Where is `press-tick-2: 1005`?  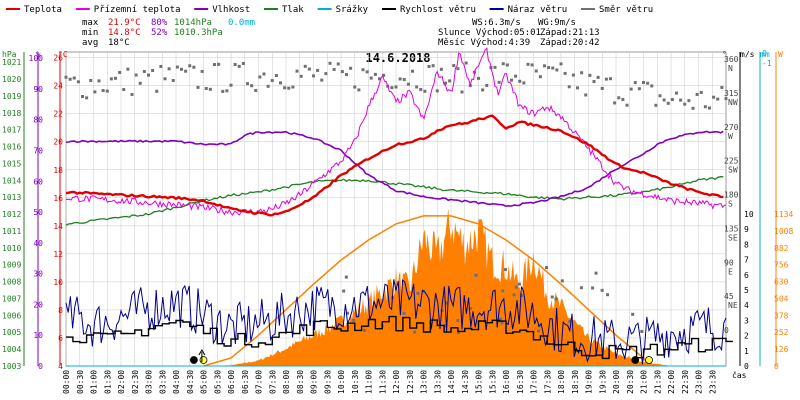 press-tick-2: 1005 is located at coordinates (11, 332).